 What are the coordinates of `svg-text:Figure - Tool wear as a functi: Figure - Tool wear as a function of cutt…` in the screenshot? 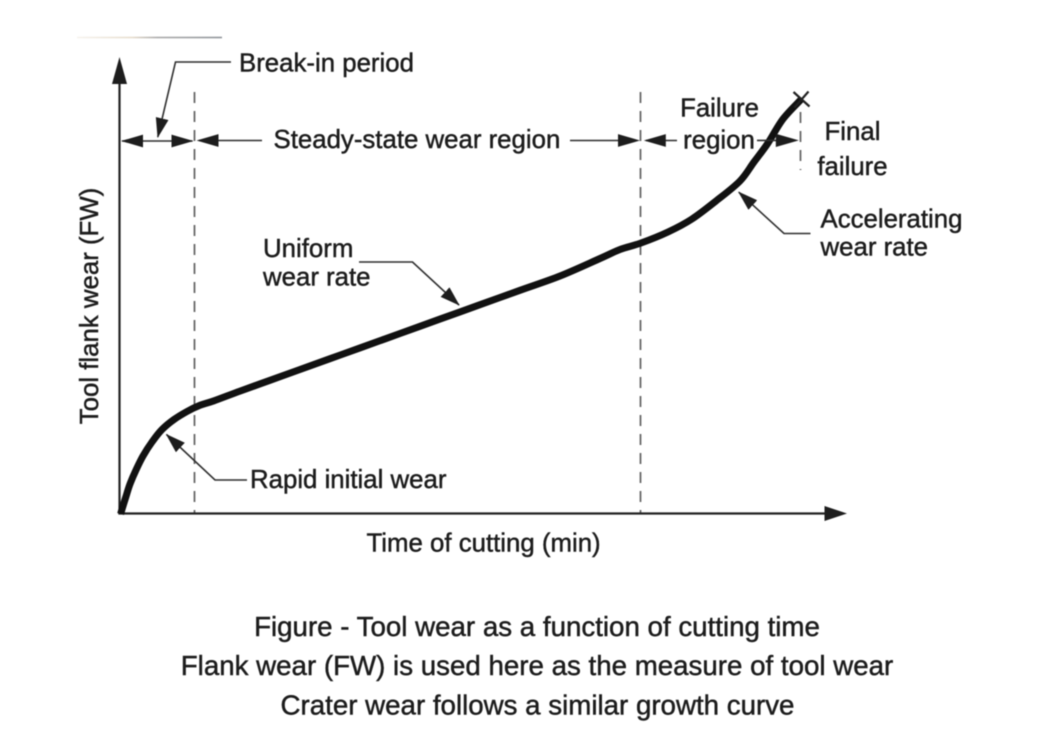 It's located at (537, 626).